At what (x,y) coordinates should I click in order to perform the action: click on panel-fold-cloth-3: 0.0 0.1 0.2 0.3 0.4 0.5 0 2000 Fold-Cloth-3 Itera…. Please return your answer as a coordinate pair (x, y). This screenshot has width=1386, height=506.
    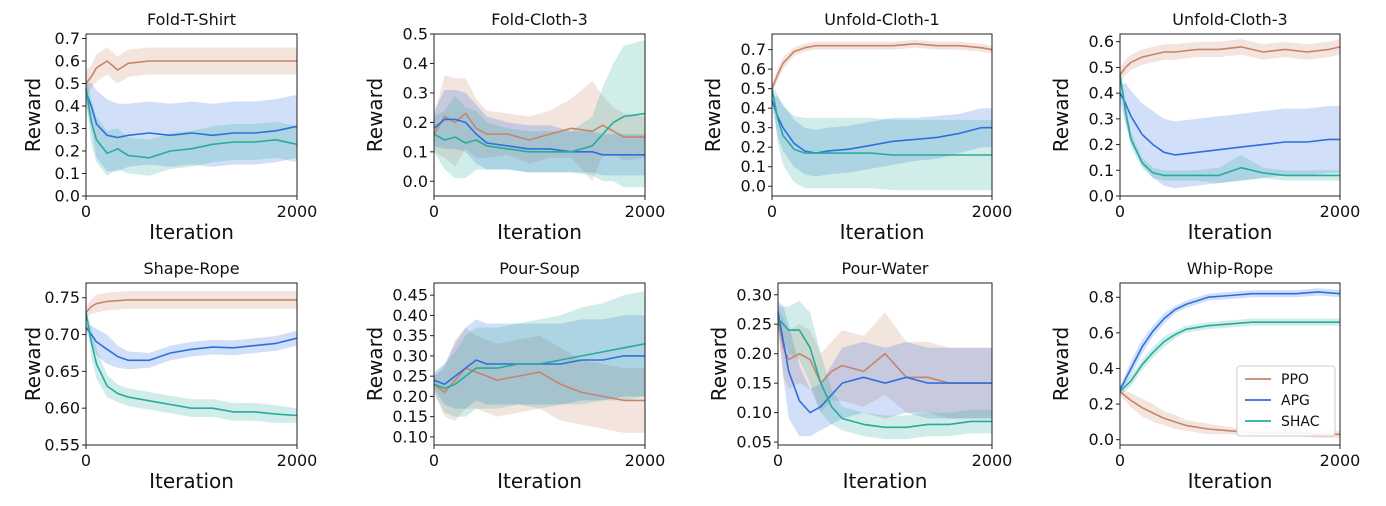
    Looking at the image, I should click on (514, 127).